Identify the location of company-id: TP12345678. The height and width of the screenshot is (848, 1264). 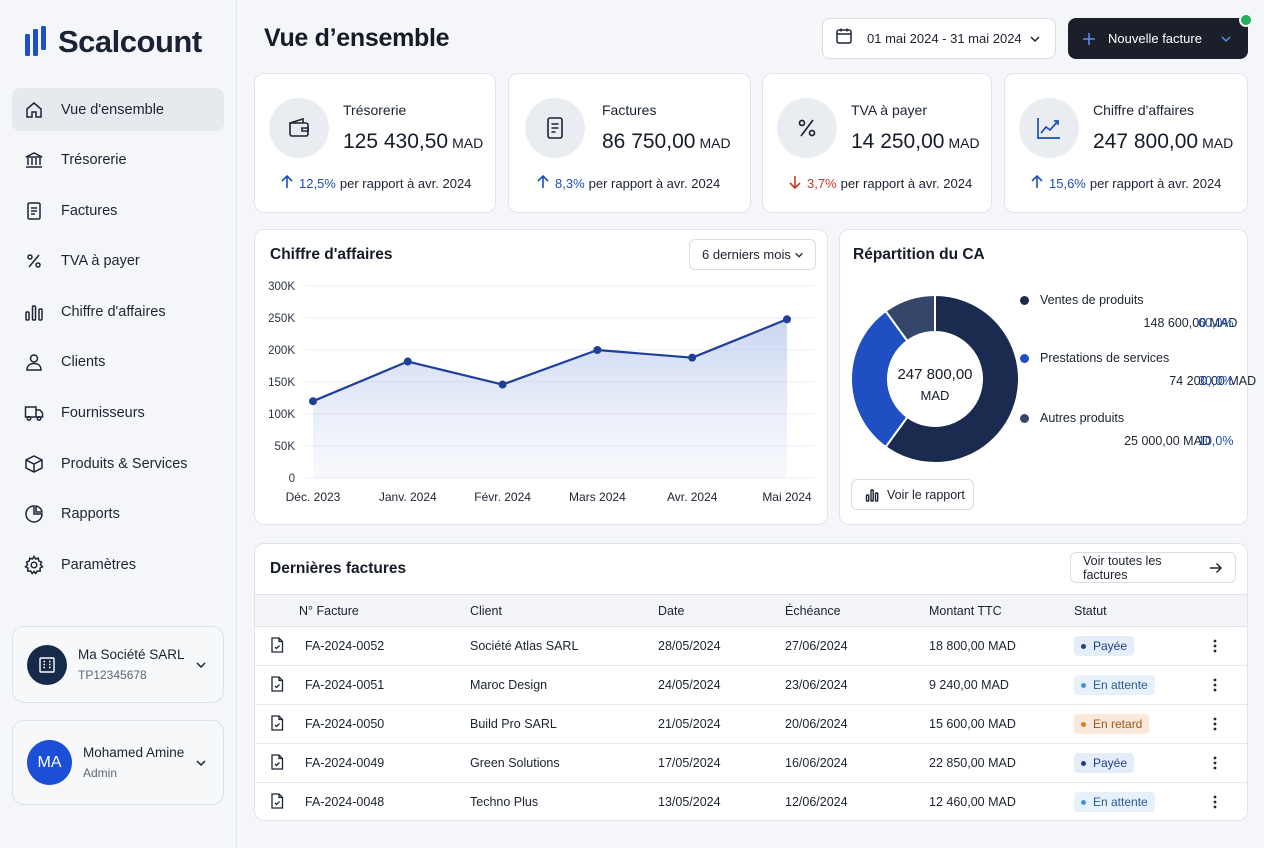
(112, 675).